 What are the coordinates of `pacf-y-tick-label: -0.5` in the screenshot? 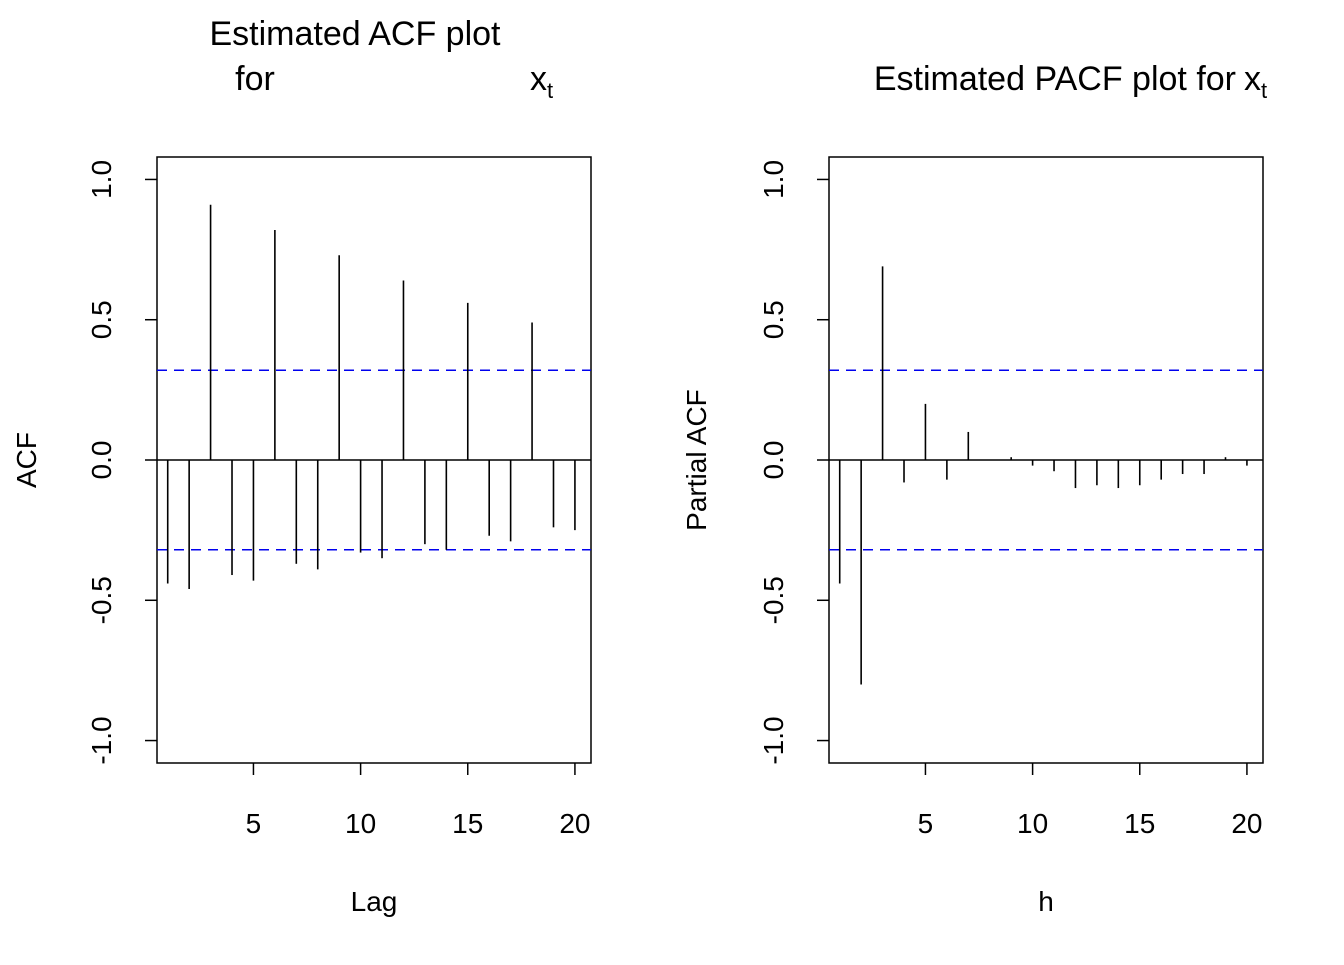 It's located at (773, 600).